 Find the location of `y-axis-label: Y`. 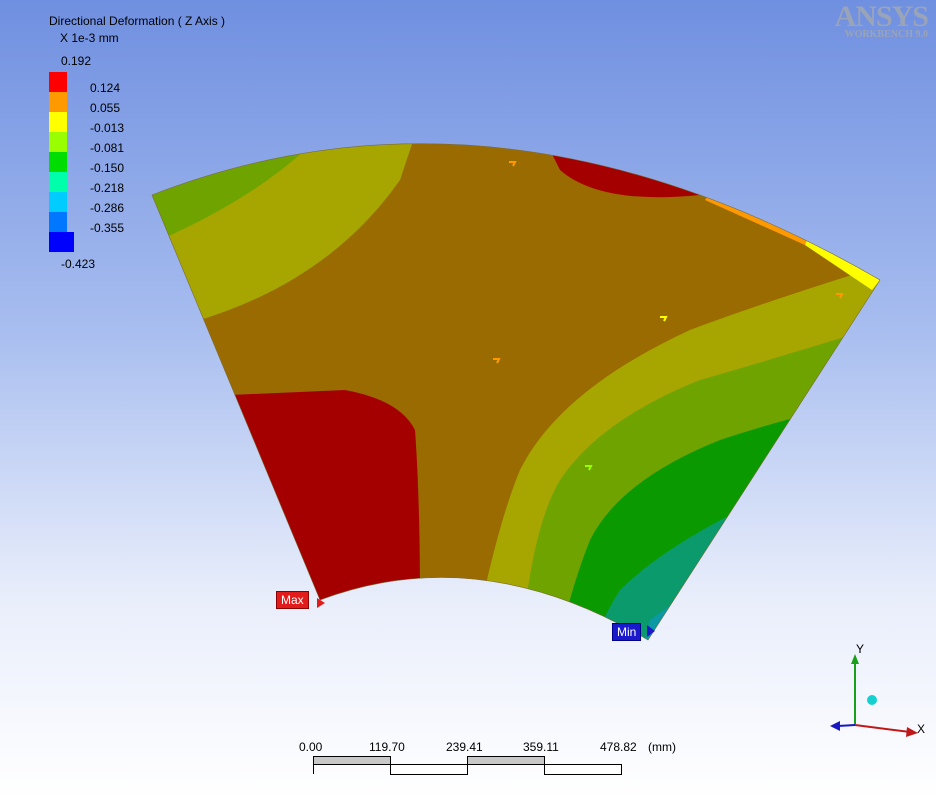

y-axis-label: Y is located at coordinates (860, 649).